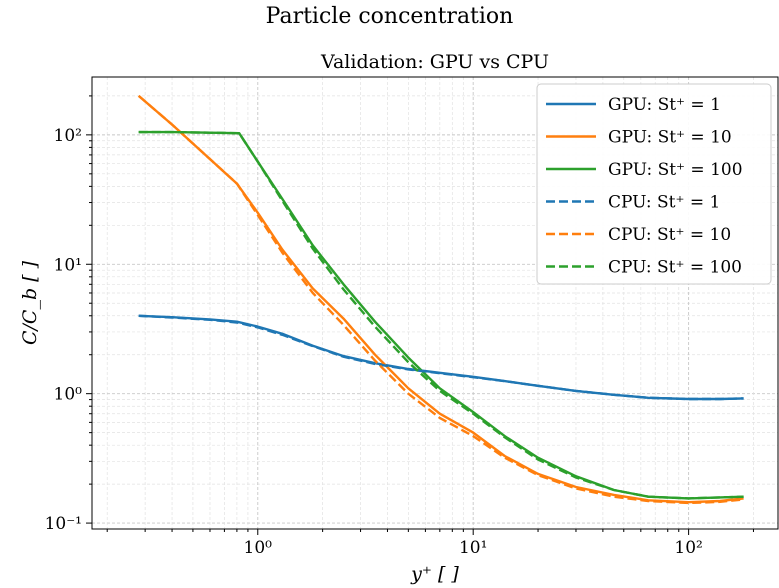  Describe the element at coordinates (670, 138) in the screenshot. I see `legend-label: GPU: St⁺ = 10` at that location.